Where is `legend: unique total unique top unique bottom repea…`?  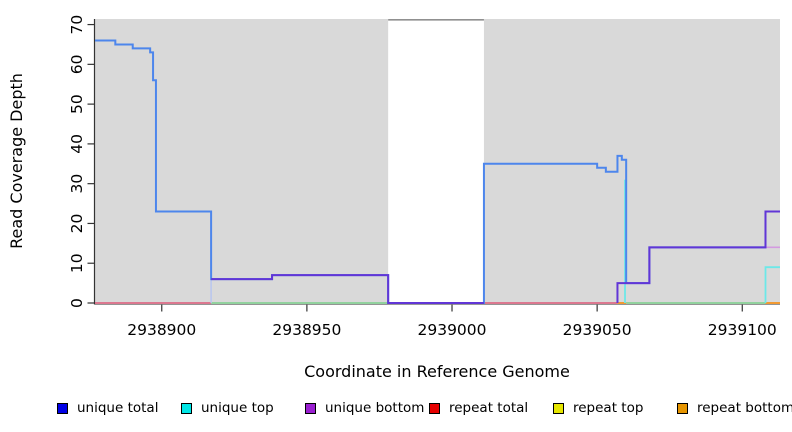 legend: unique total unique top unique bottom repea… is located at coordinates (396, 410).